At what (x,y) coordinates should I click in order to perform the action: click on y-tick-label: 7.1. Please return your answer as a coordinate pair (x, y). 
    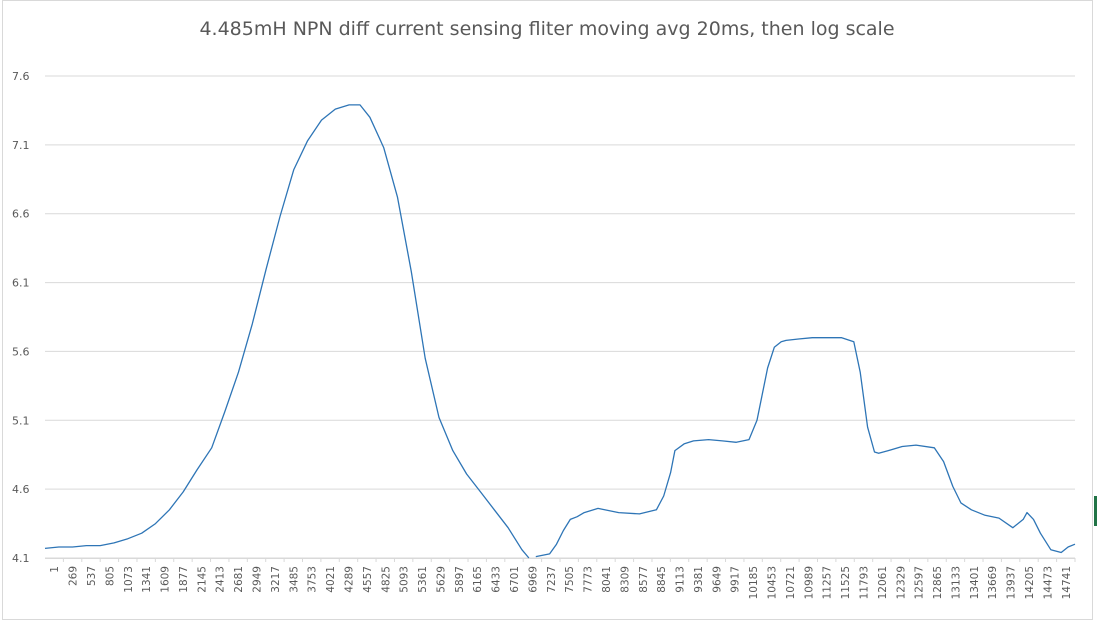
    Looking at the image, I should click on (21, 145).